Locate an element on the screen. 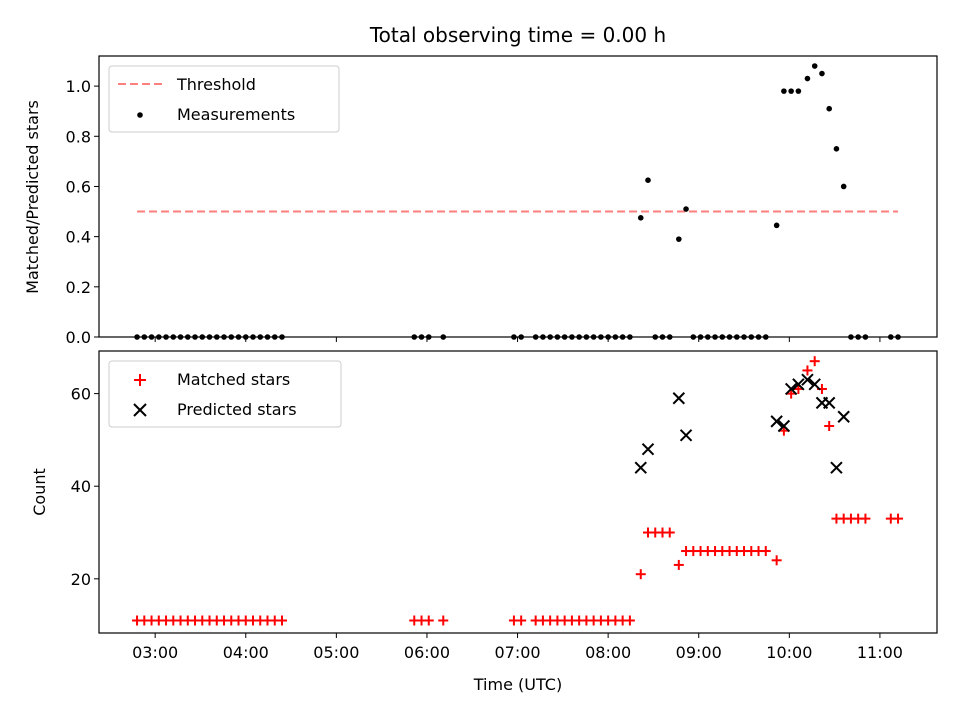 The width and height of the screenshot is (960, 720). y-tick-label: 60 is located at coordinates (81, 394).